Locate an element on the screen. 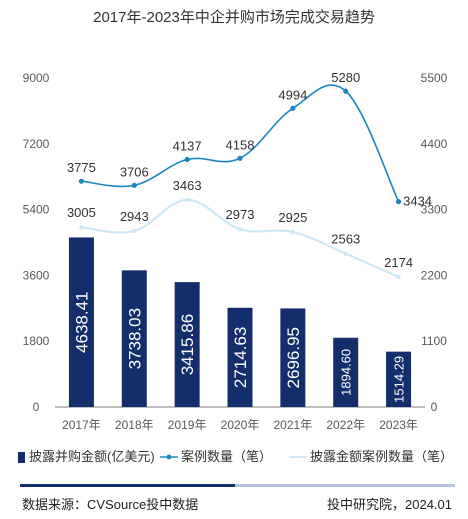  x-tick-label: 2017年 is located at coordinates (81, 425).